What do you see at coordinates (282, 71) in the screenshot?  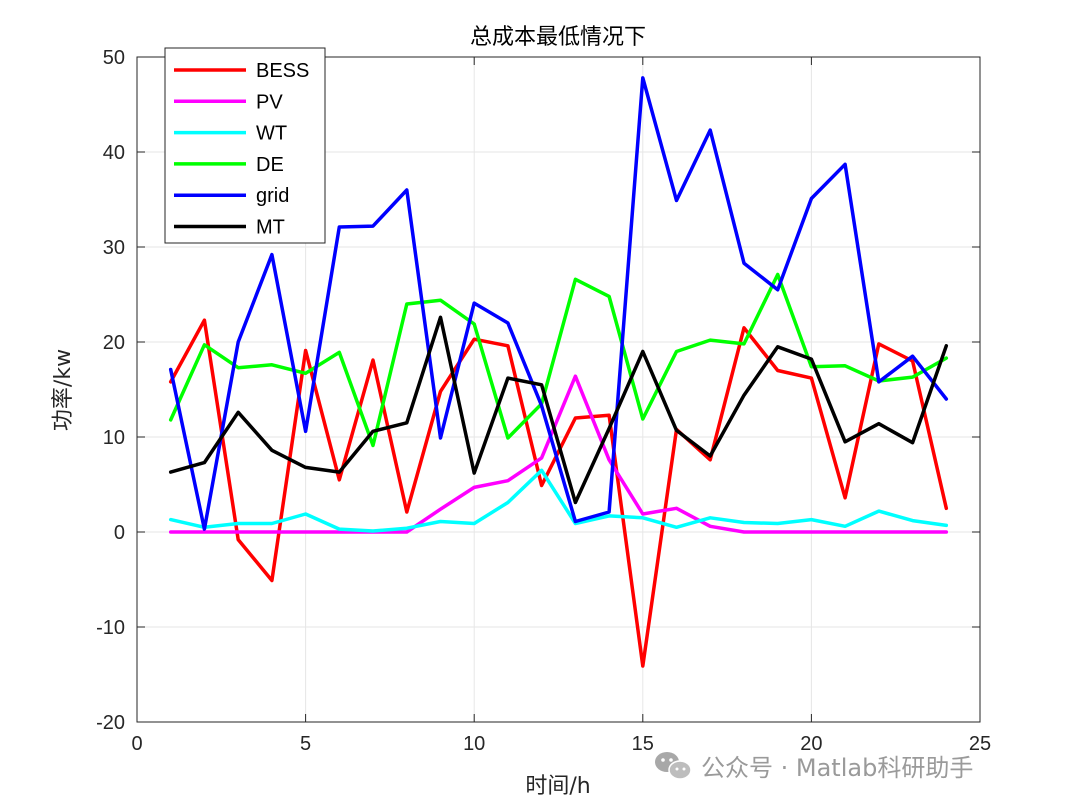 I see `legend-label-bess: BESS` at bounding box center [282, 71].